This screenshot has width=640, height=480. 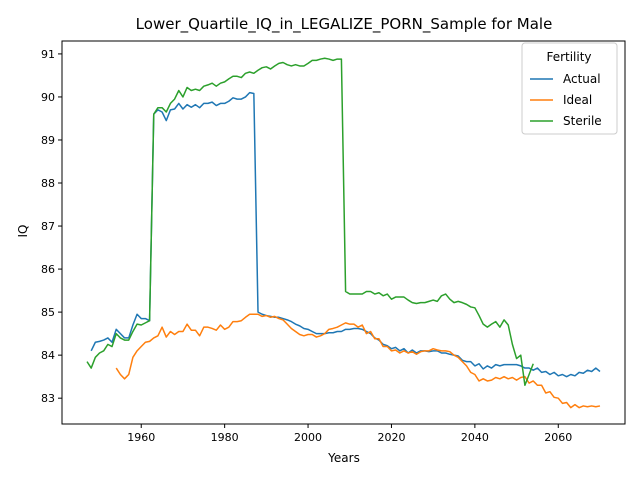 What do you see at coordinates (141, 437) in the screenshot?
I see `x-tick-label: 1960` at bounding box center [141, 437].